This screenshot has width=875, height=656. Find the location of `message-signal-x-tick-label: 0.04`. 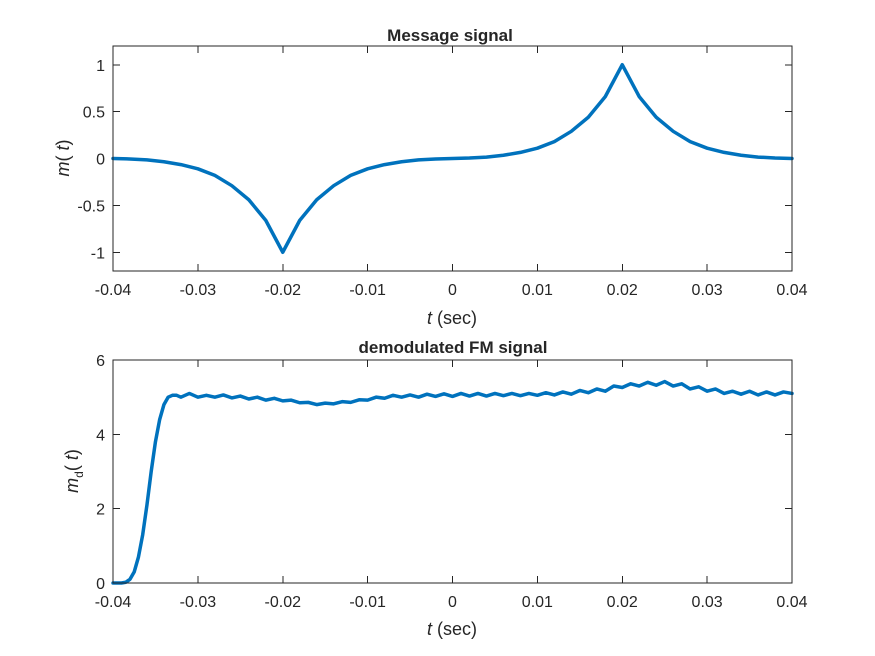

message-signal-x-tick-label: 0.04 is located at coordinates (791, 290).